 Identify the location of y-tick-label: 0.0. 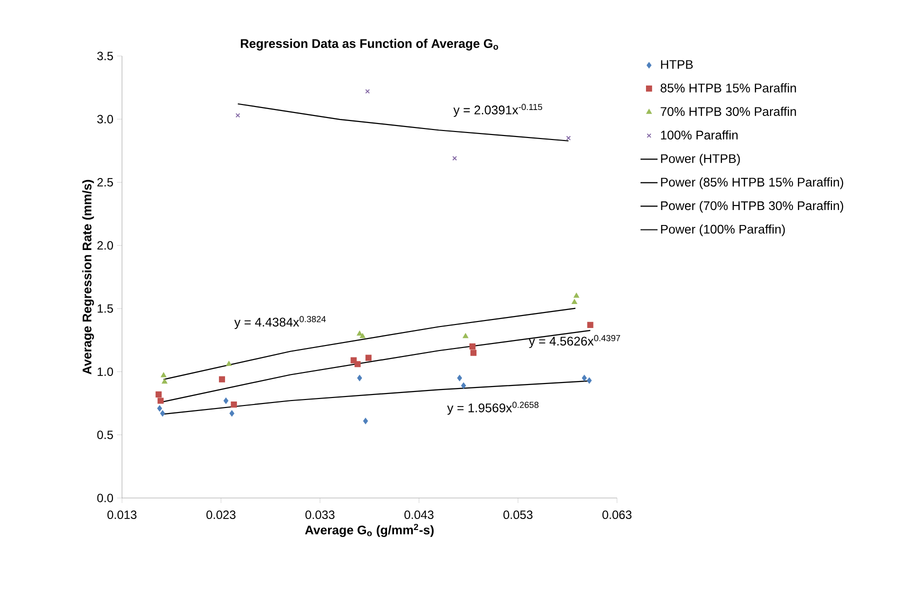
(105, 498).